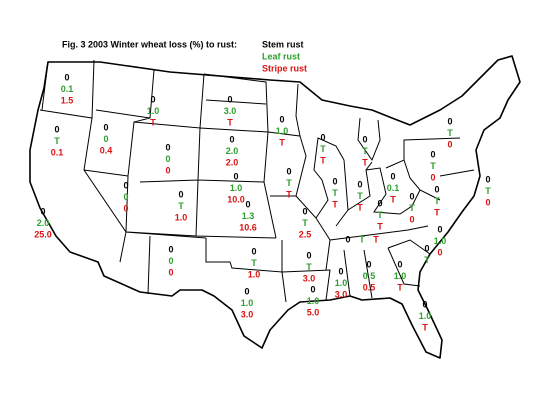 The image size is (540, 417). What do you see at coordinates (284, 68) in the screenshot?
I see `legend-label: Stripe rust` at bounding box center [284, 68].